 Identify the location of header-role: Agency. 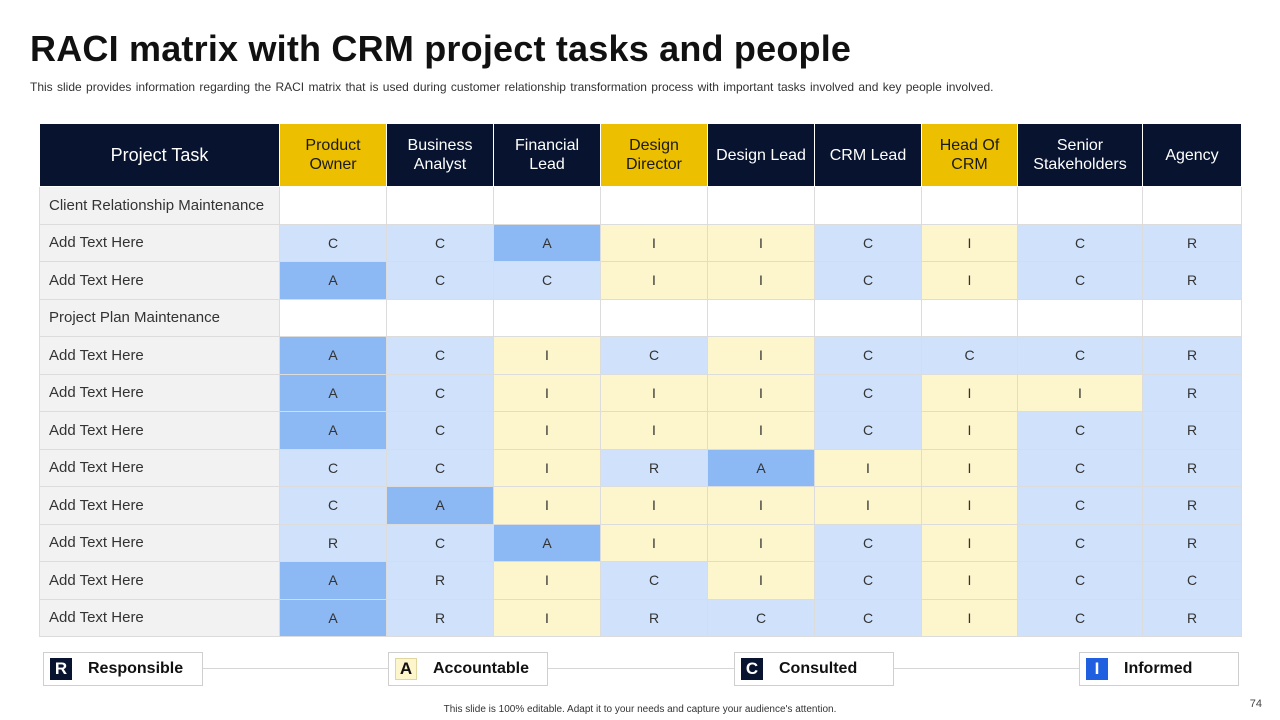
(1192, 155).